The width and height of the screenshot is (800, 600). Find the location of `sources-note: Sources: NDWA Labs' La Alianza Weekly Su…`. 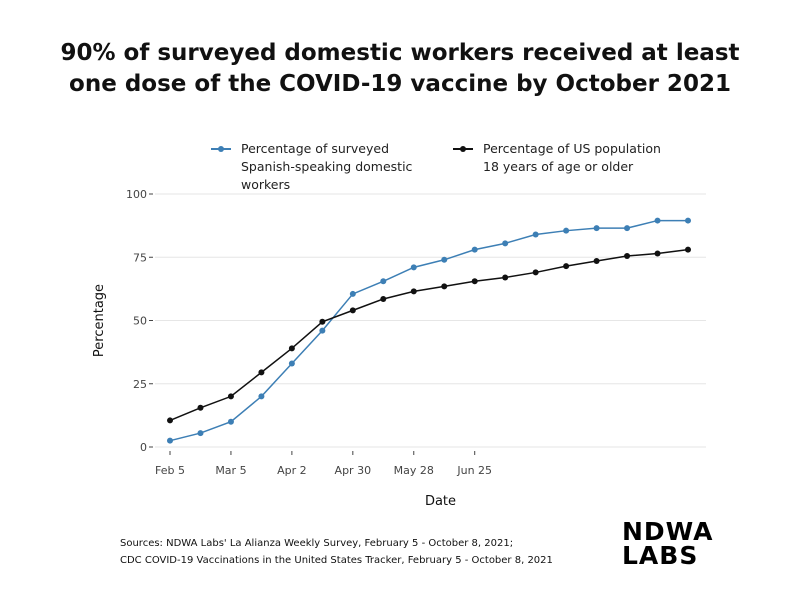

sources-note: Sources: NDWA Labs' La Alianza Weekly Su… is located at coordinates (336, 552).